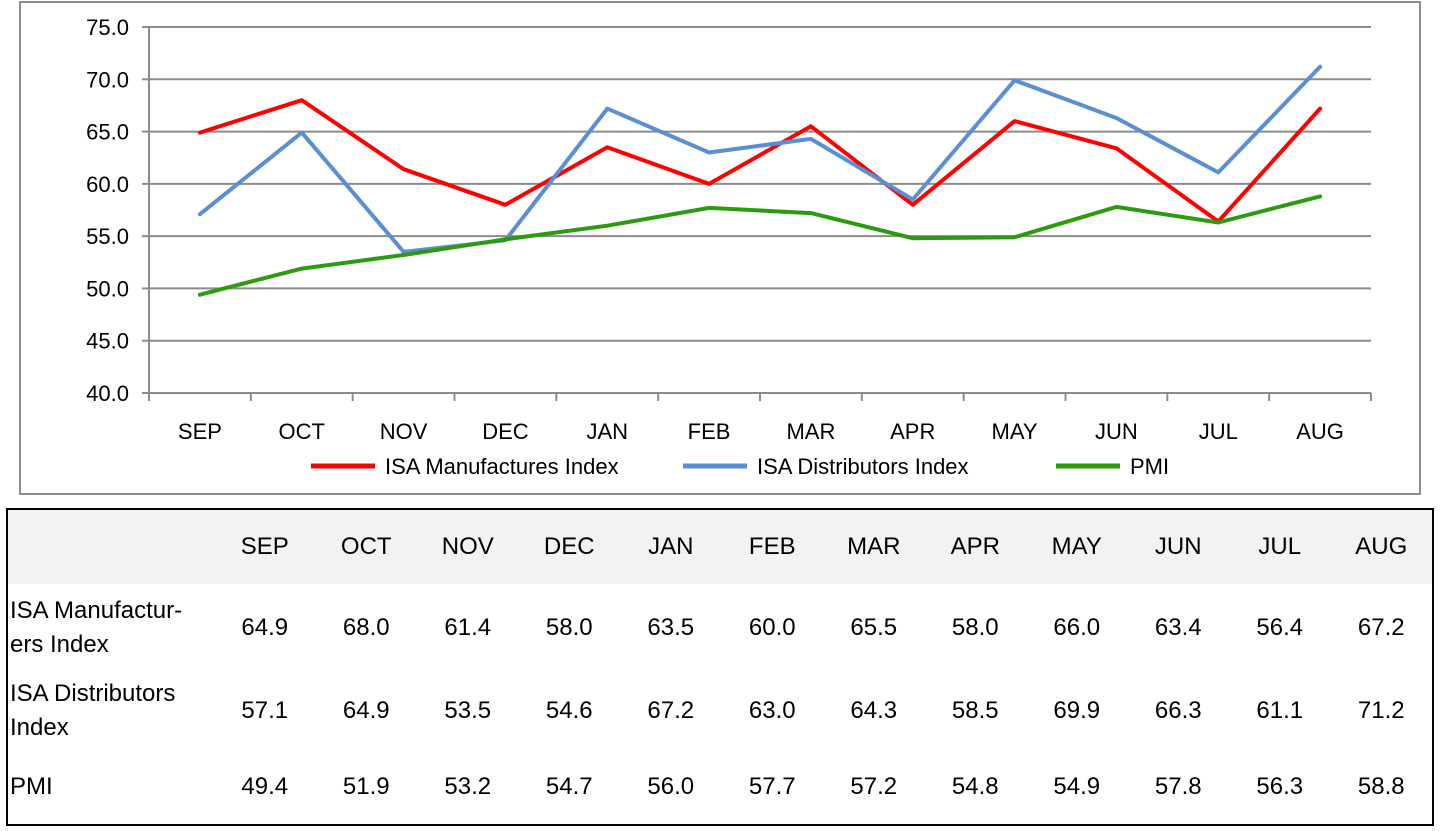 The height and width of the screenshot is (831, 1440). Describe the element at coordinates (107, 236) in the screenshot. I see `y-tick-label: 55.0` at that location.